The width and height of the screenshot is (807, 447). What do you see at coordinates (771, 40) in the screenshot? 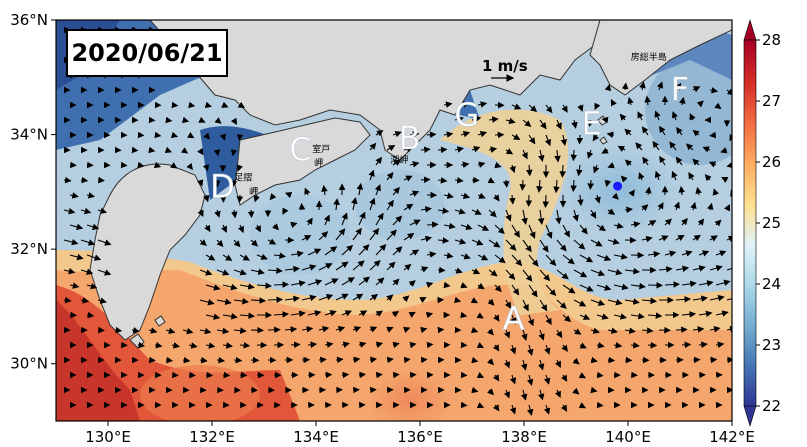
I see `colorbar-tick-label: 28` at bounding box center [771, 40].